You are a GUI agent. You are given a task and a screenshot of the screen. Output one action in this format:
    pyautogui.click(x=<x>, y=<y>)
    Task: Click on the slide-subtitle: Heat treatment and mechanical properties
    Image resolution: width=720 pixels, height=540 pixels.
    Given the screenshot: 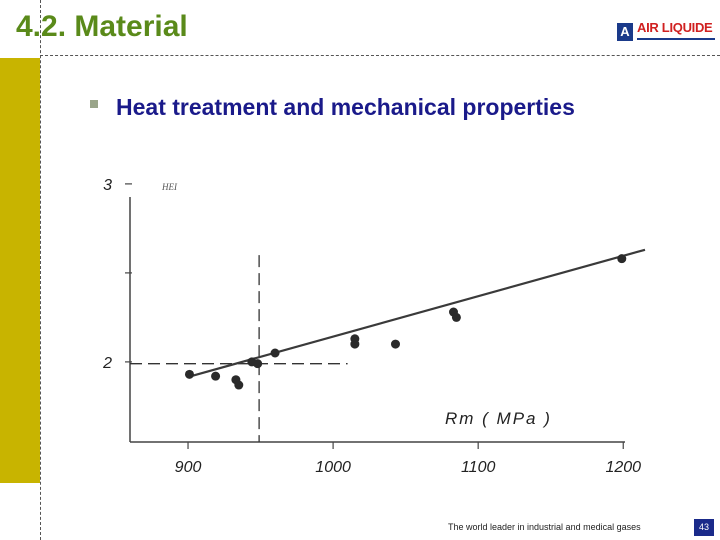 What is the action you would take?
    pyautogui.click(x=345, y=107)
    